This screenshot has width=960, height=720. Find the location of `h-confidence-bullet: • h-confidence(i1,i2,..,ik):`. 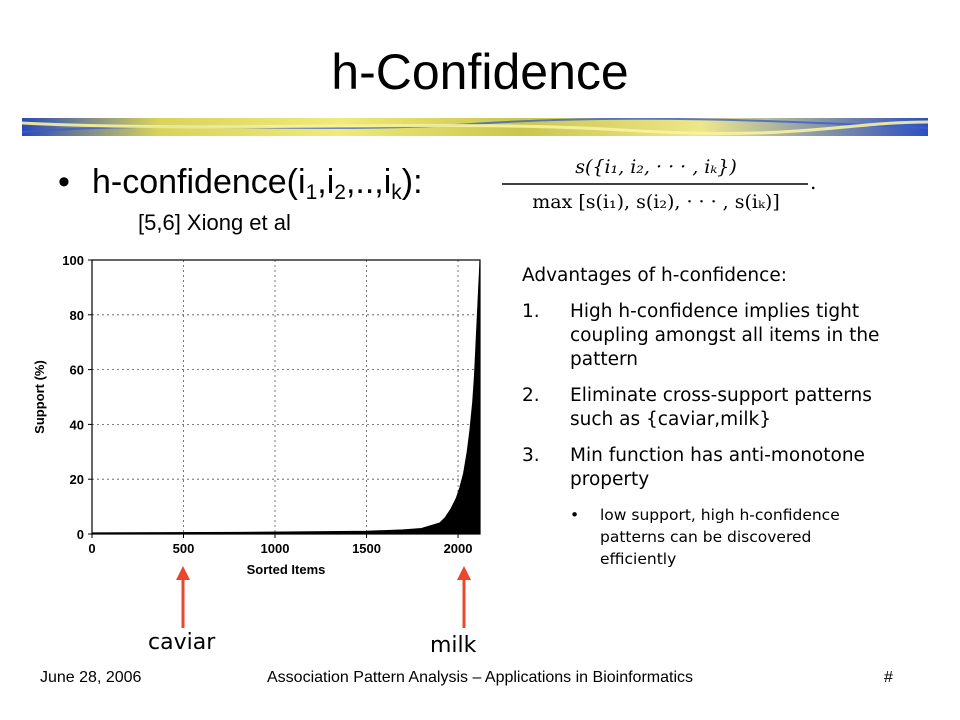

h-confidence-bullet: • h-confidence(i1,i2,..,ik): is located at coordinates (240, 182).